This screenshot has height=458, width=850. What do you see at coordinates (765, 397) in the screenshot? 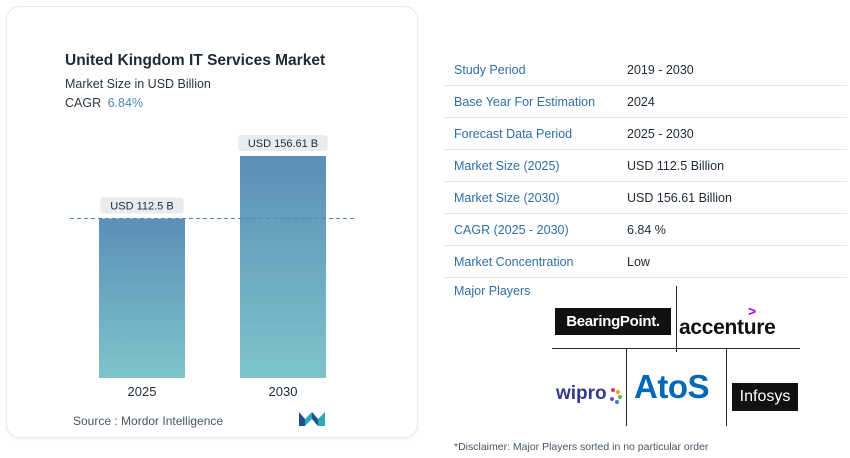
I see `infosys-logo: Infosys` at bounding box center [765, 397].